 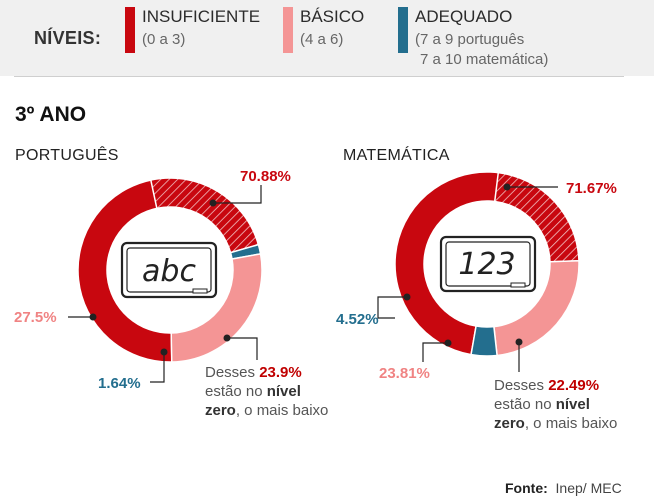 I want to click on legend-name: ADEQUADO, so click(x=464, y=16).